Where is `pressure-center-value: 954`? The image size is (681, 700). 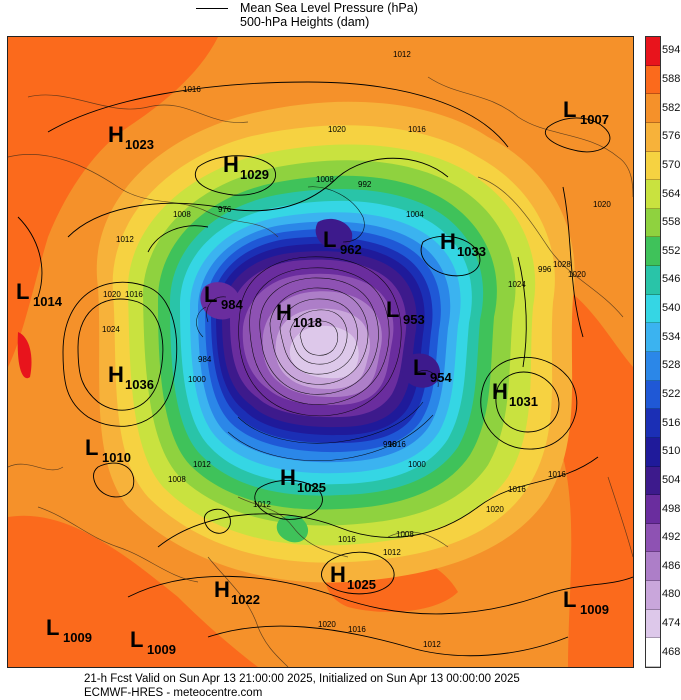
pressure-center-value: 954 is located at coordinates (441, 377).